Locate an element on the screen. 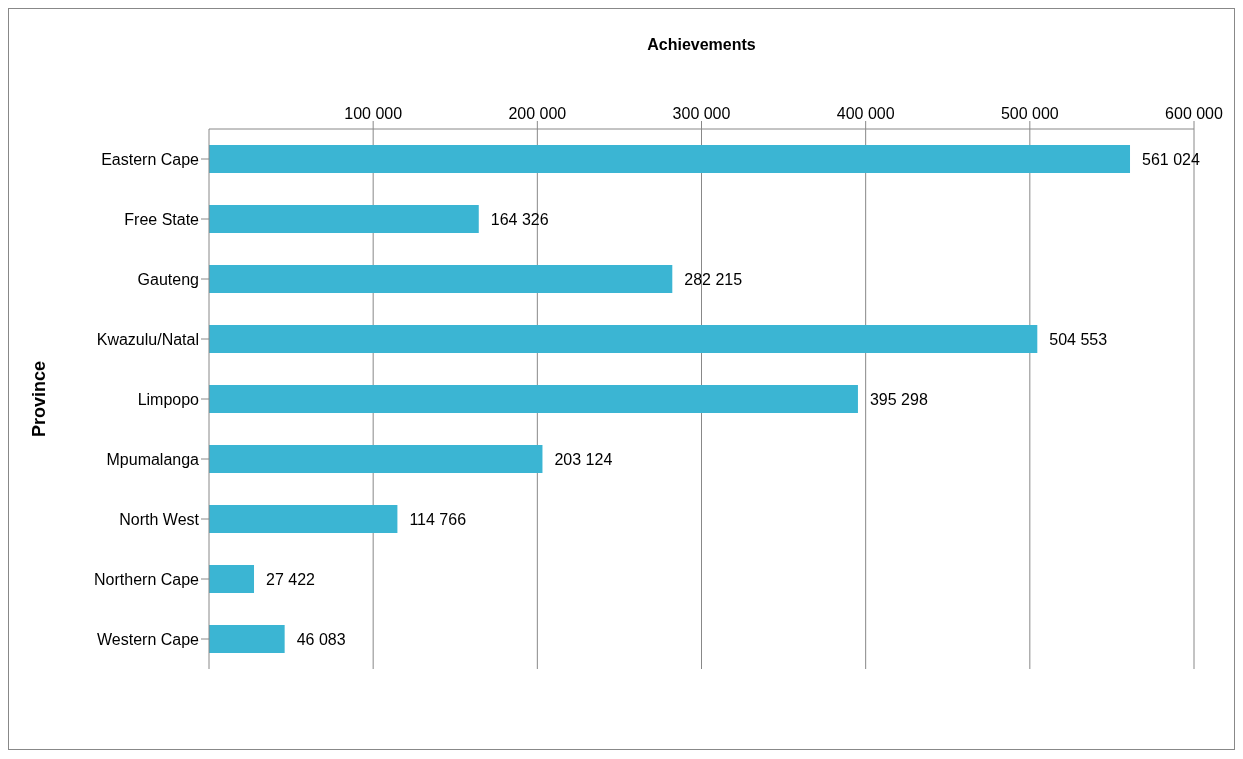 The width and height of the screenshot is (1243, 759). data-label: 27 422 is located at coordinates (291, 579).